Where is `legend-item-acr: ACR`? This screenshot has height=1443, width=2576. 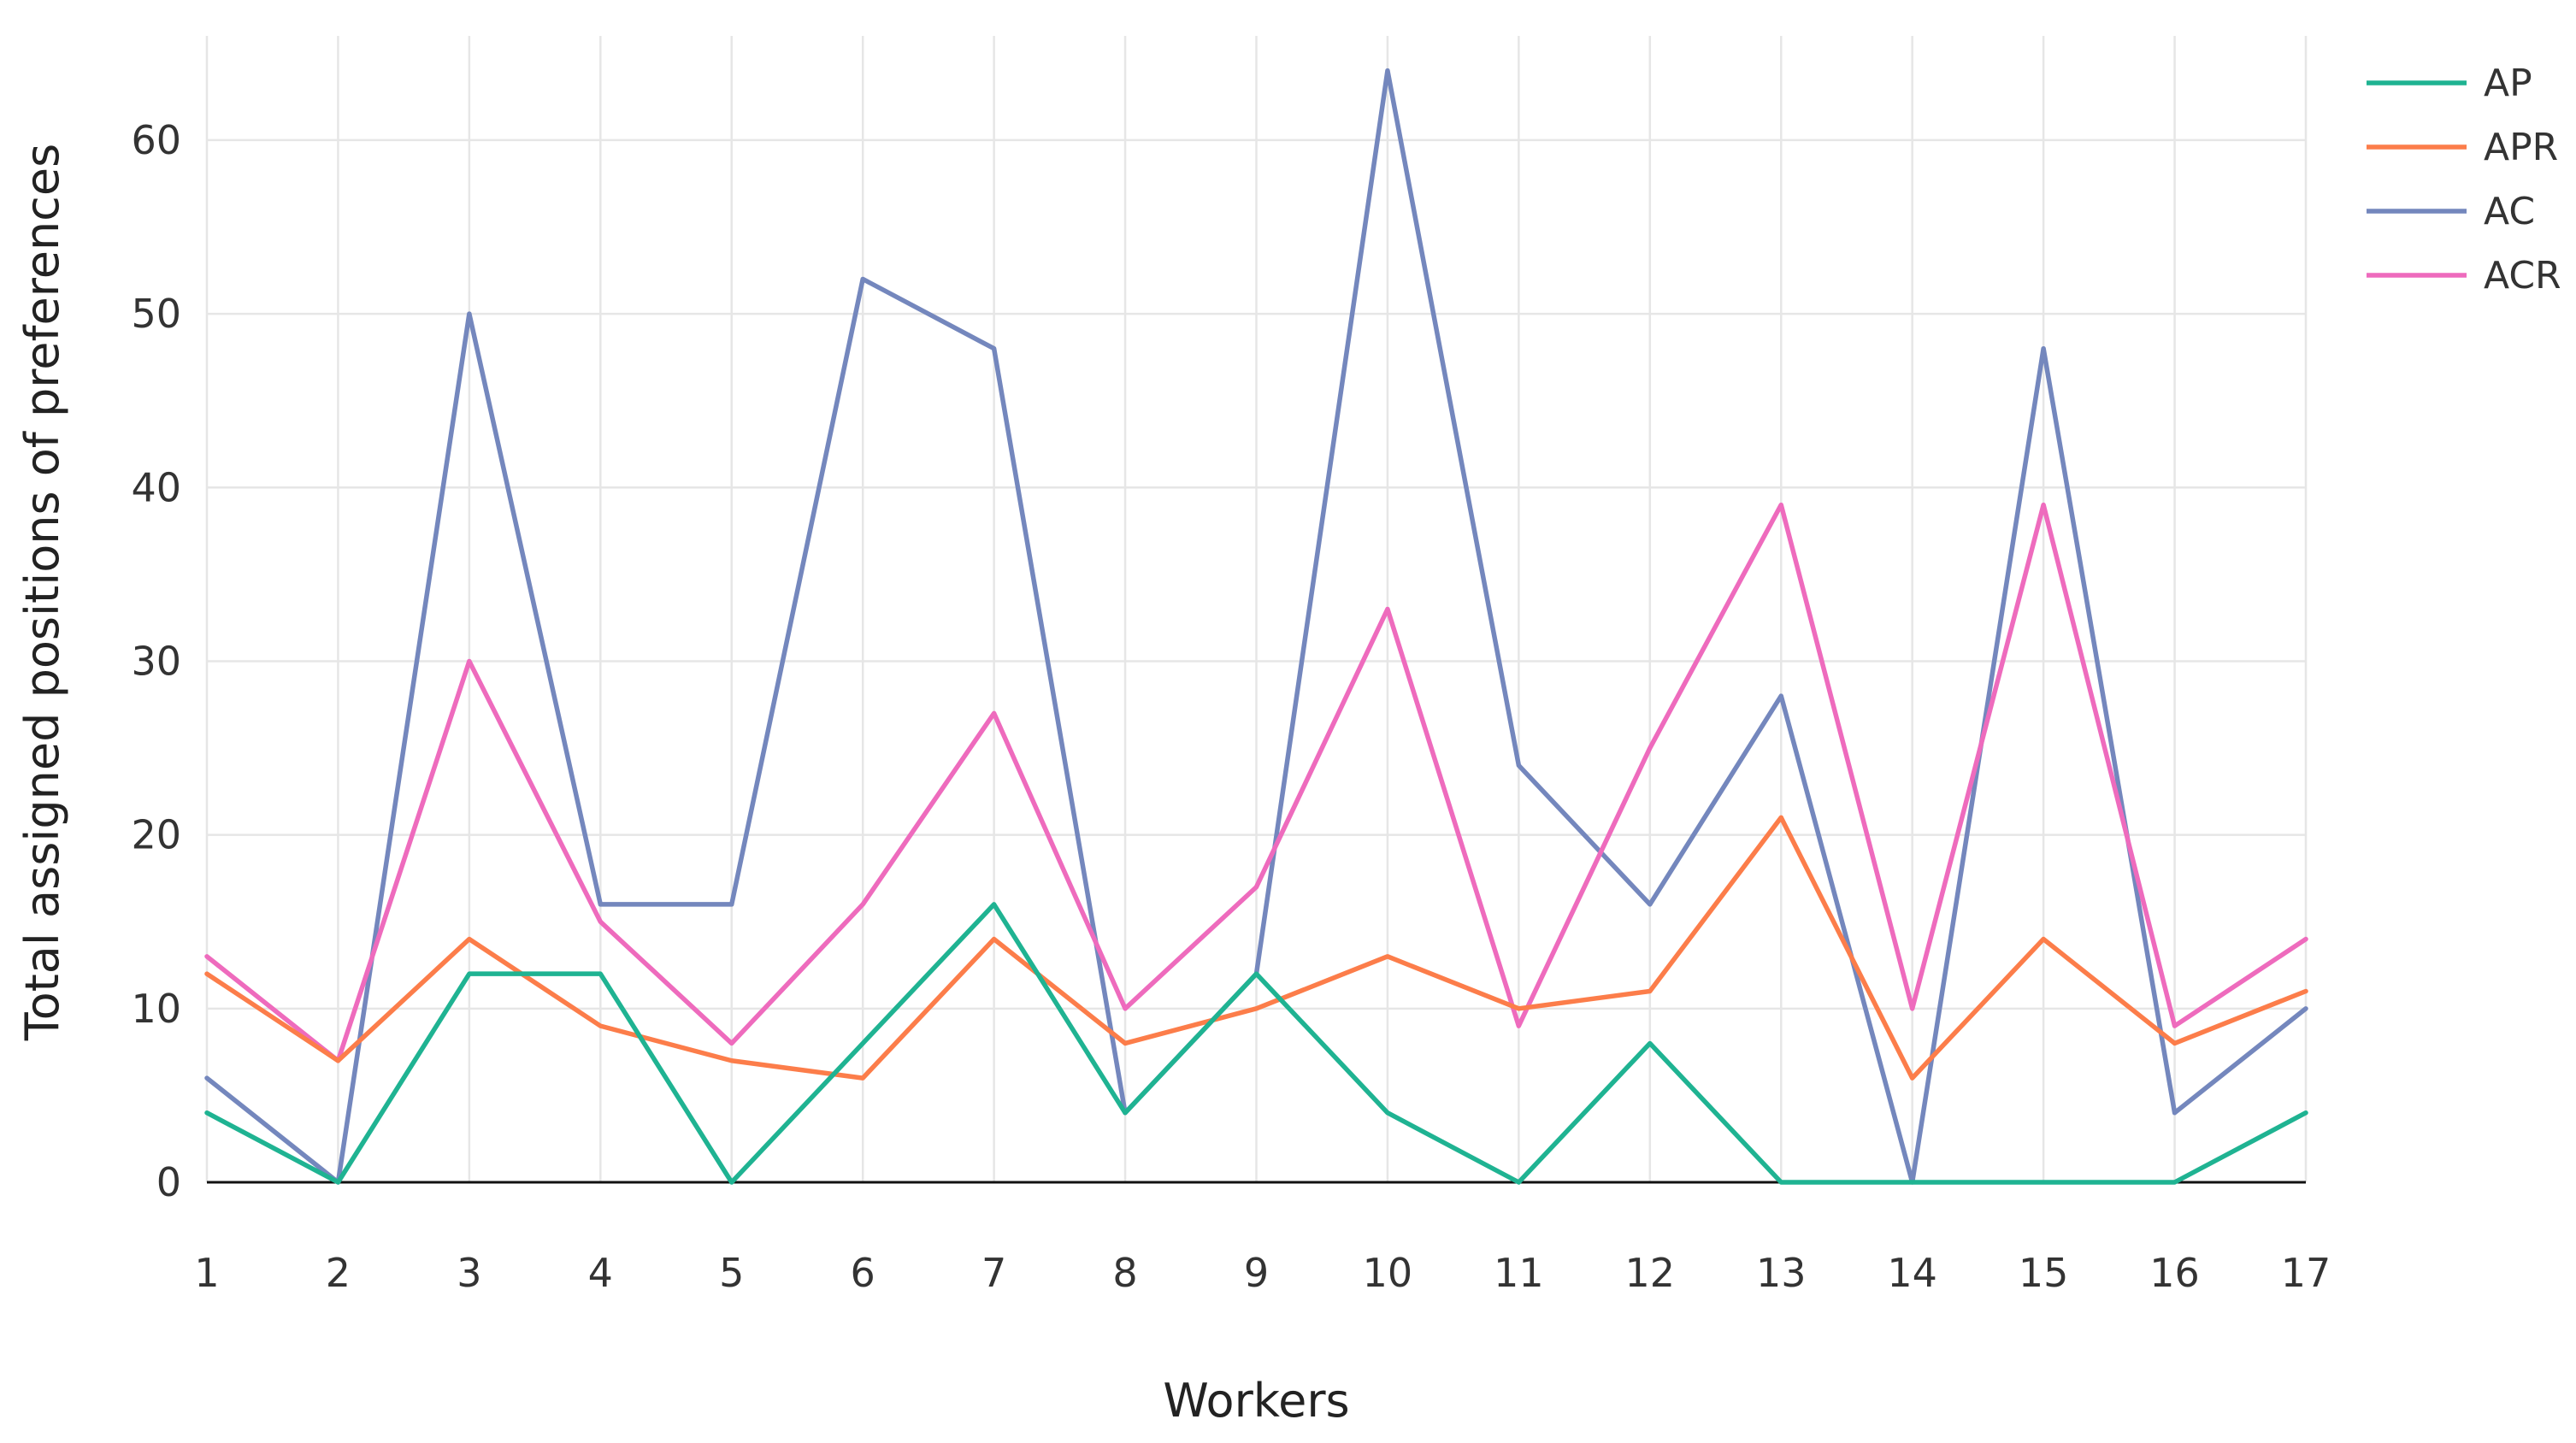 legend-item-acr: ACR is located at coordinates (2464, 275).